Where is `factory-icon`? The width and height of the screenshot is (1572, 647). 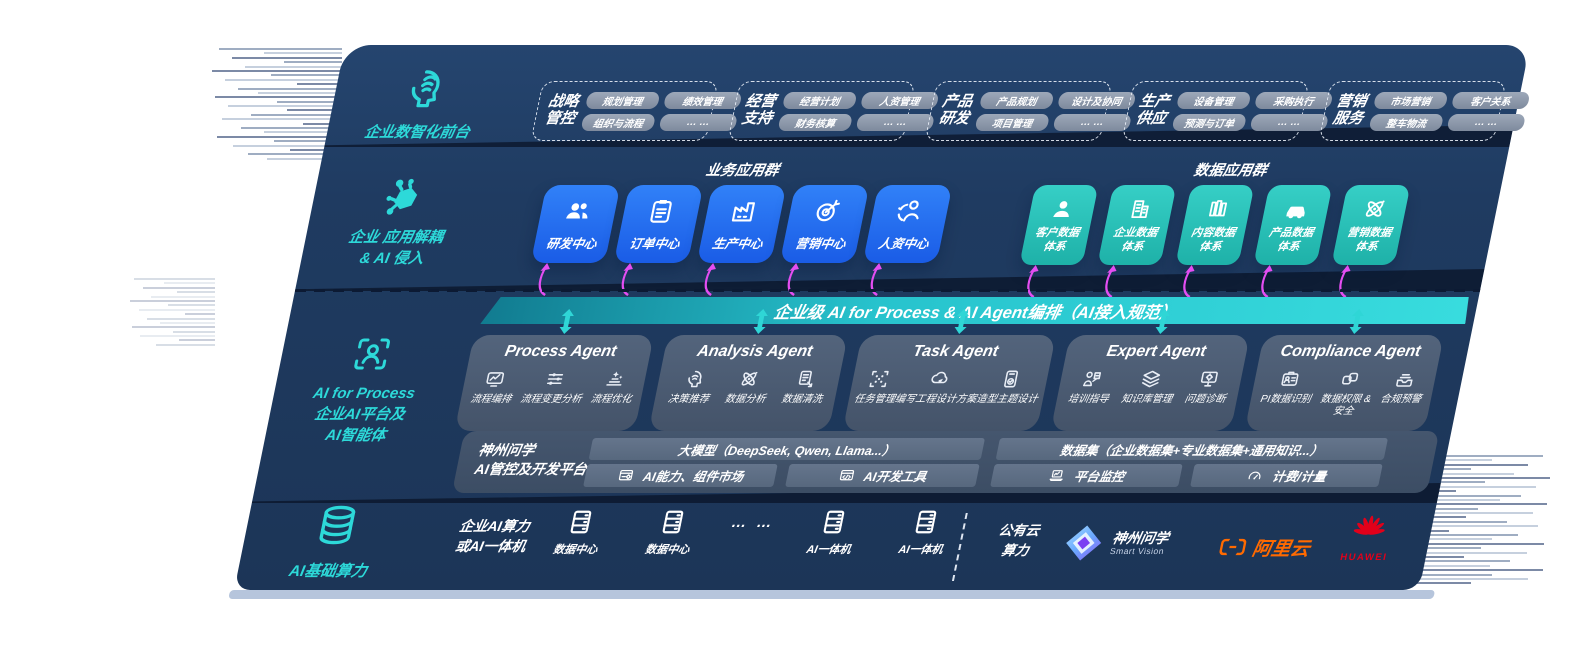 factory-icon is located at coordinates (744, 211).